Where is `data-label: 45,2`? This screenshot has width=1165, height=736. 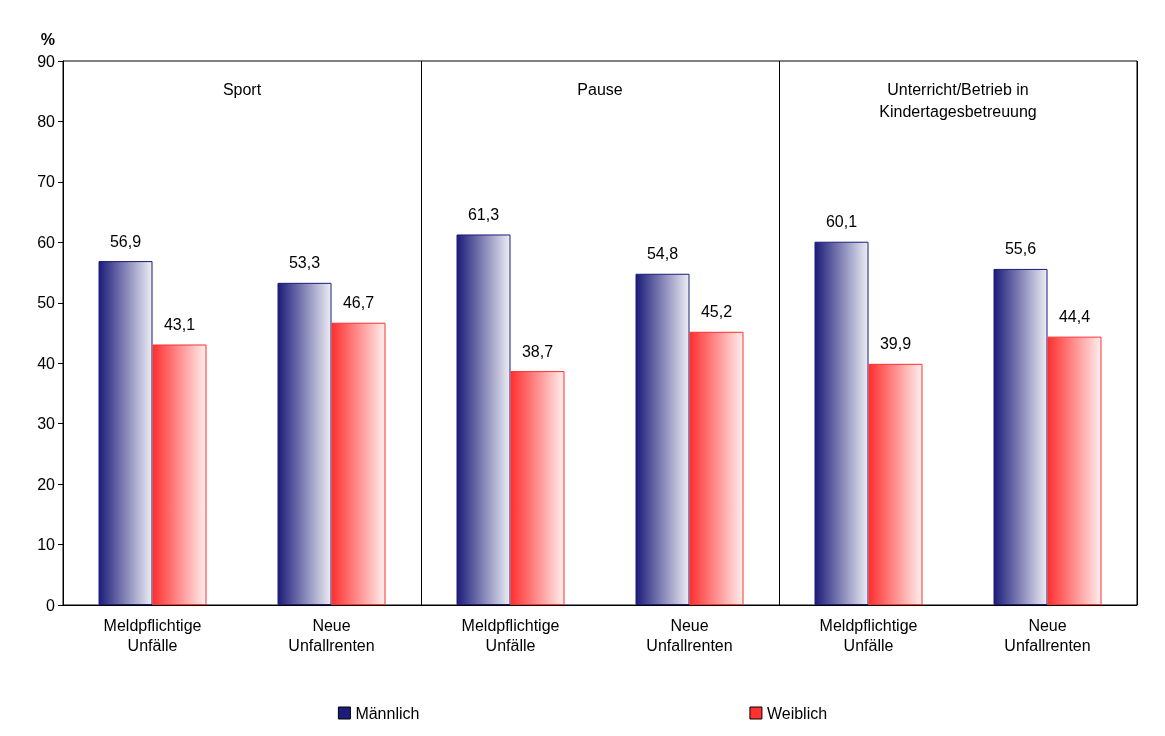 data-label: 45,2 is located at coordinates (716, 312).